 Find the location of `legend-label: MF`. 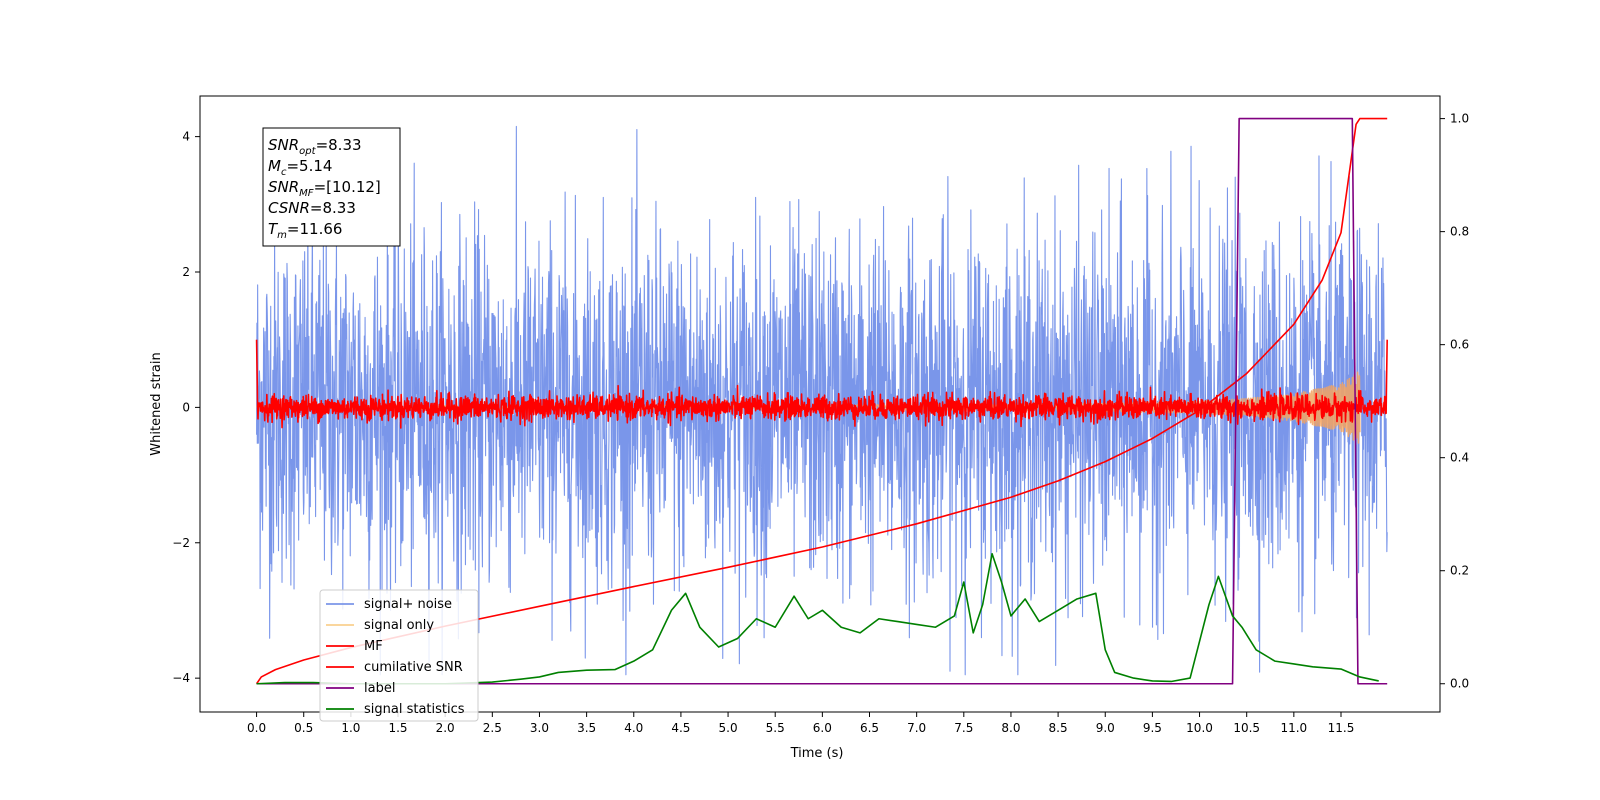

legend-label: MF is located at coordinates (373, 646).